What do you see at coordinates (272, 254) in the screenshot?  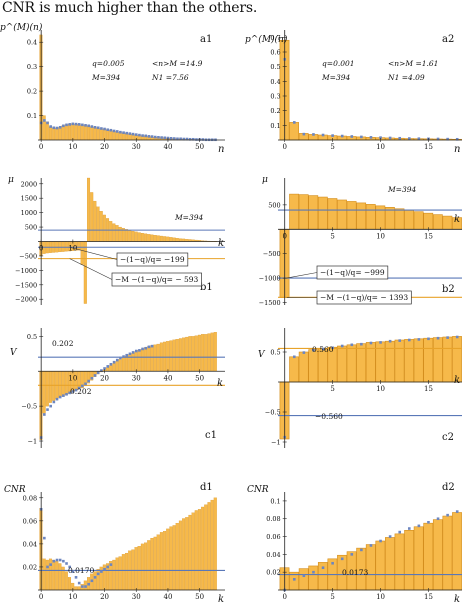 I see `ytick-label-b2: −500` at bounding box center [272, 254].